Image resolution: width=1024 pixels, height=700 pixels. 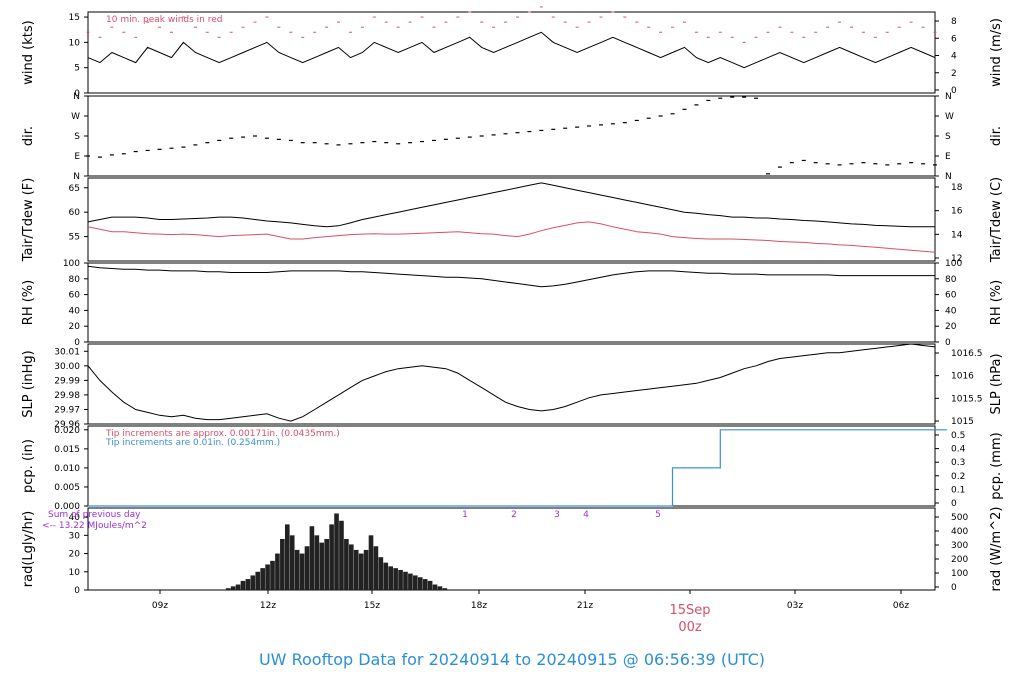 I want to click on y-axis-label-right: dir., so click(x=996, y=136).